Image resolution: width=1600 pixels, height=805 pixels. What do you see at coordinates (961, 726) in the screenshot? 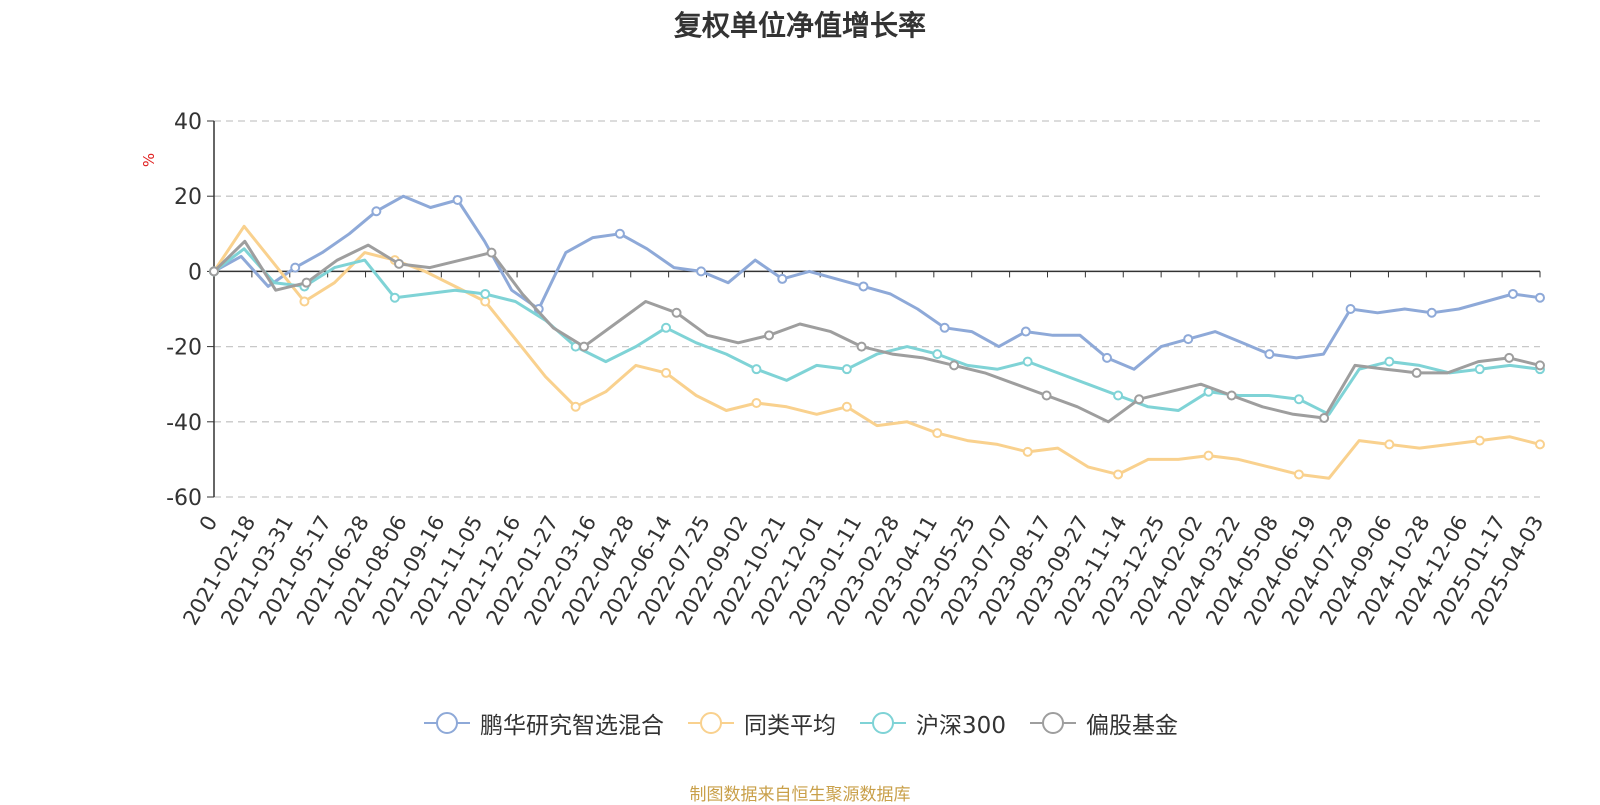
I see `legend-label: 沪深300` at bounding box center [961, 726].